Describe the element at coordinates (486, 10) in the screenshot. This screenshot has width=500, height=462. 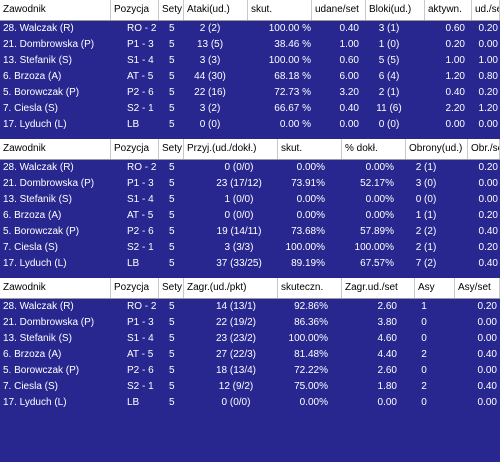
I see `col-header-blocks-per-set: ud./set` at that location.